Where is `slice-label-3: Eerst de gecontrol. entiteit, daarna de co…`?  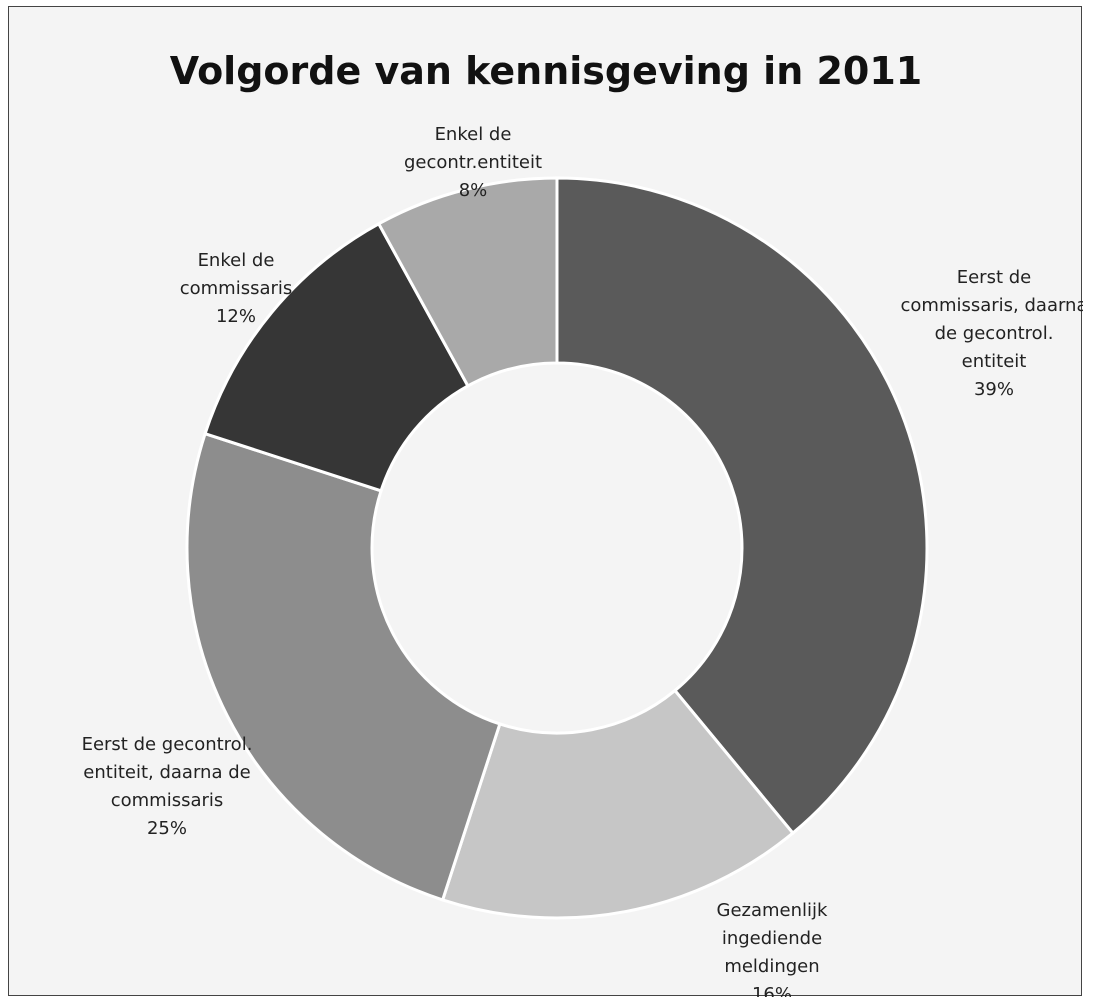
slice-label-3: Eerst de gecontrol. entiteit, daarna de co… is located at coordinates (167, 786).